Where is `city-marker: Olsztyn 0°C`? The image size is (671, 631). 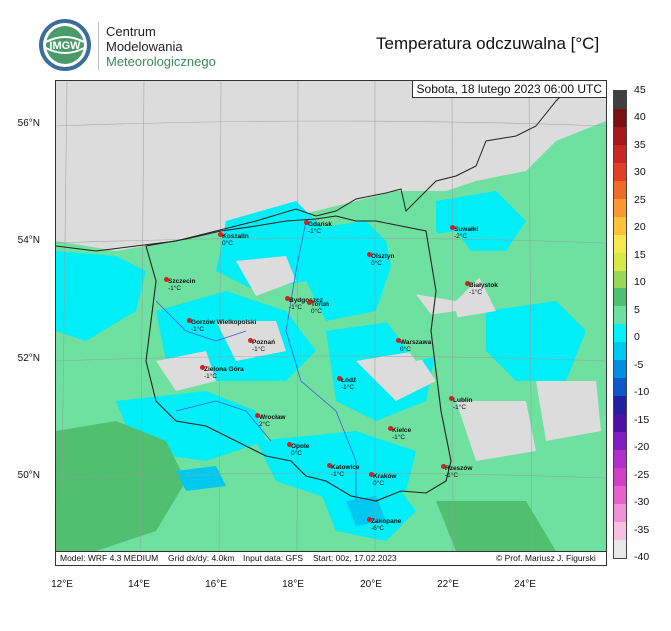
city-marker: Olsztyn 0°C is located at coordinates (381, 259).